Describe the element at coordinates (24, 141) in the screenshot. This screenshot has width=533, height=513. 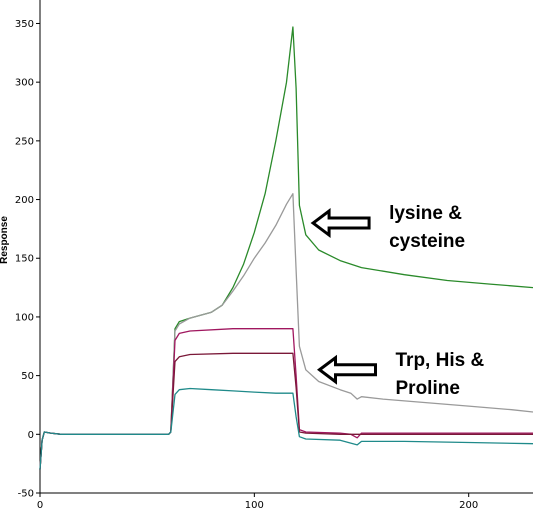
I see `y-tick-label: 250` at that location.